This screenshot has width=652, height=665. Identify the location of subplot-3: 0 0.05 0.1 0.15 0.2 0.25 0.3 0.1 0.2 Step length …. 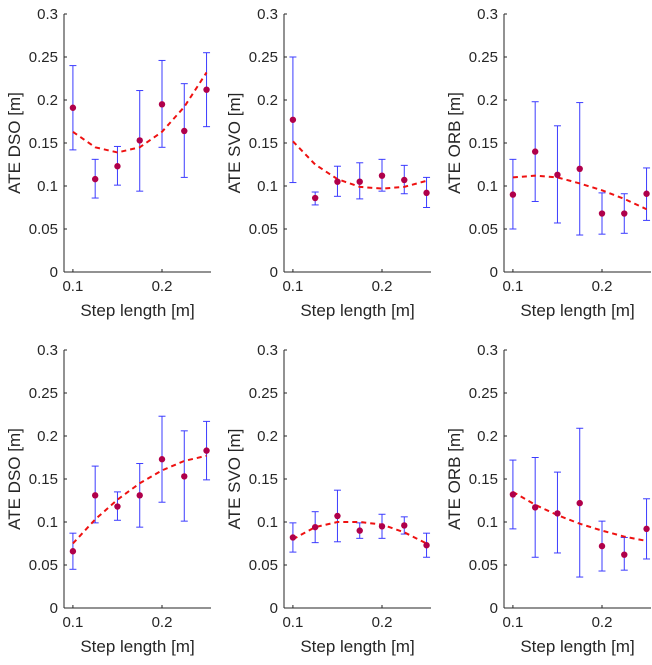
(548, 163).